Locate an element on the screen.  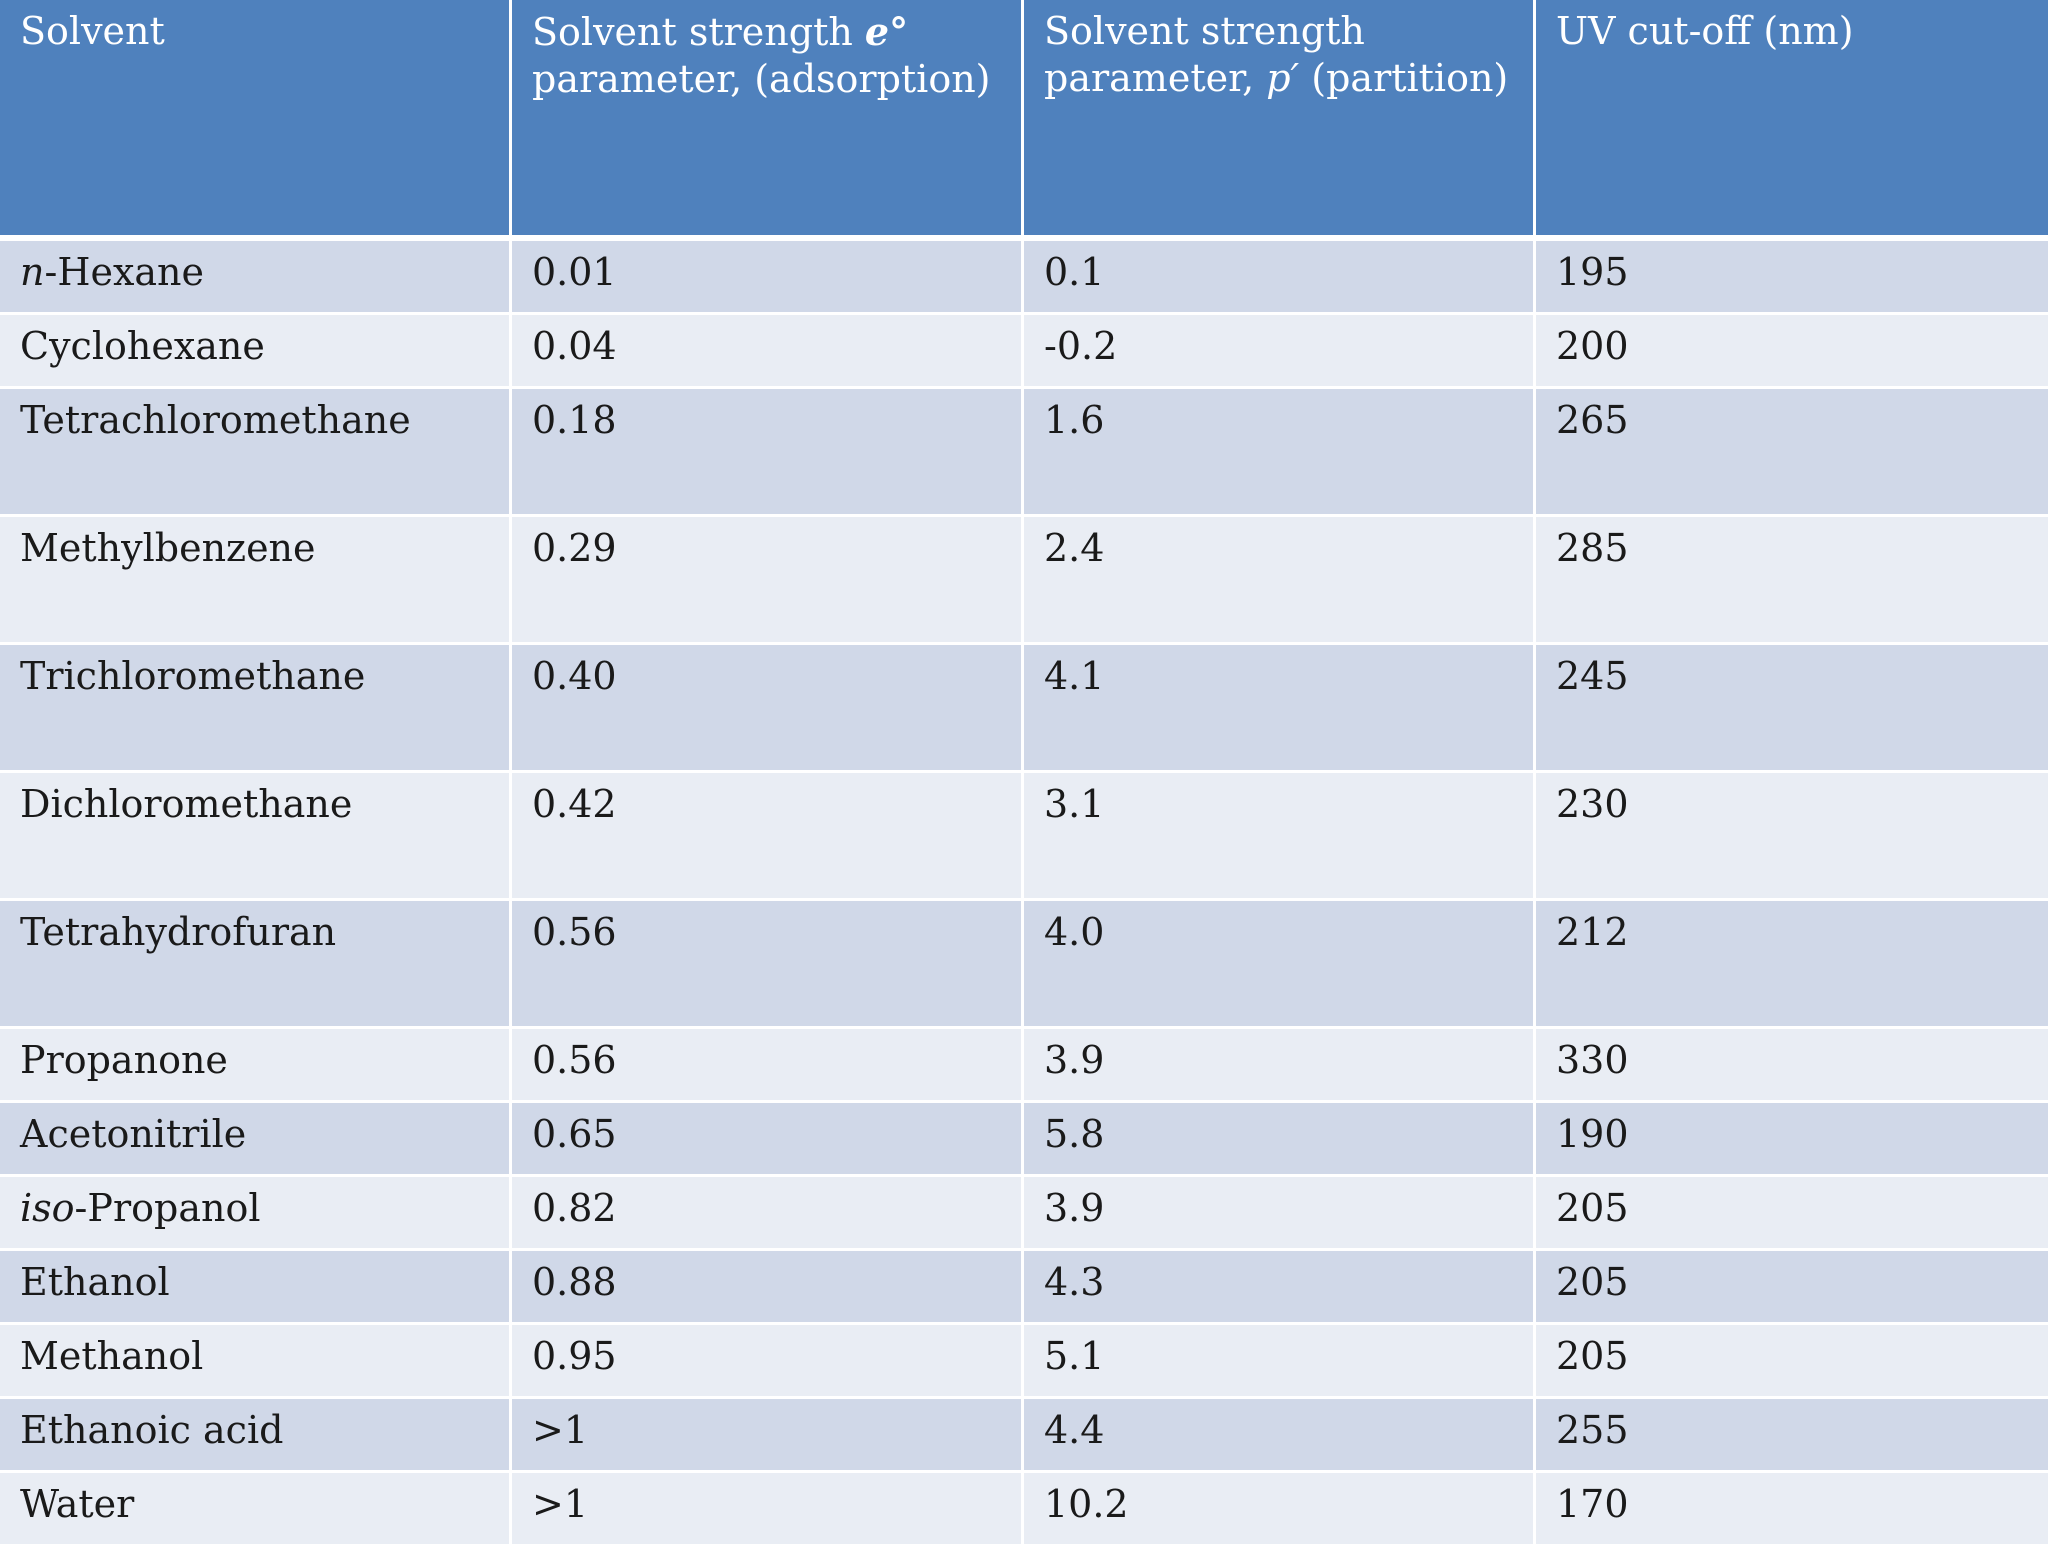
uv-cutoff-cell: 195 is located at coordinates (1792, 278).